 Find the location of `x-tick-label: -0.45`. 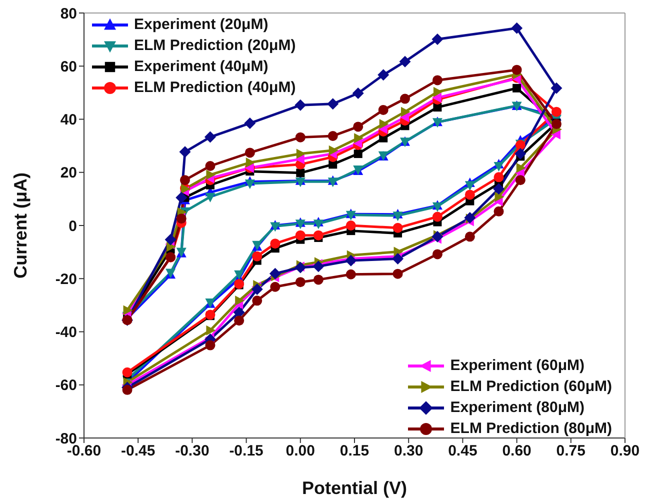

x-tick-label: -0.45 is located at coordinates (138, 451).